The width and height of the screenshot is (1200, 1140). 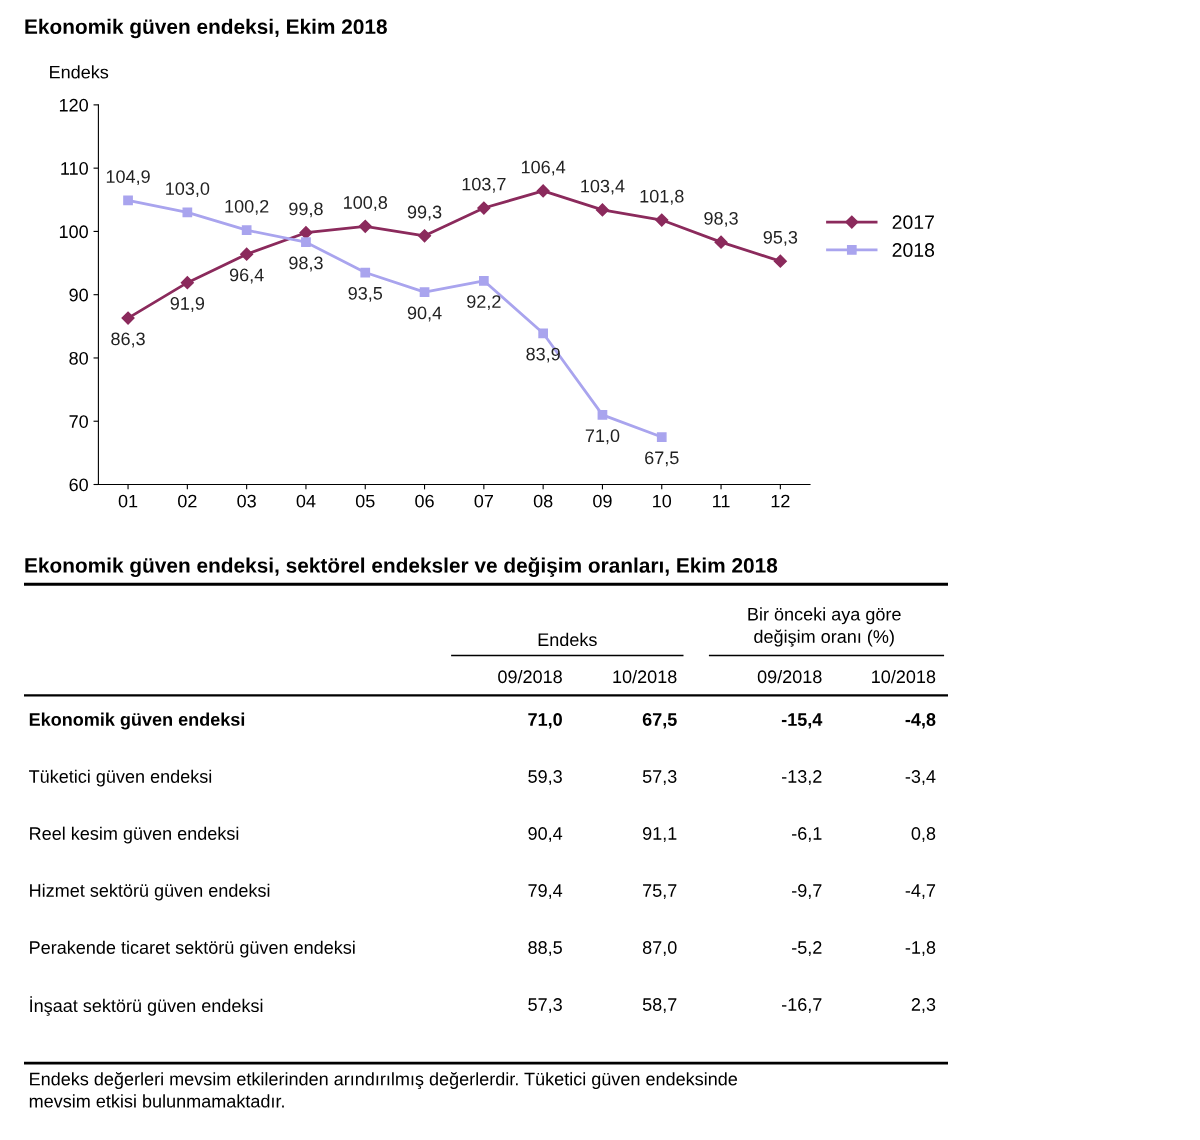 I want to click on x-tick-label: 09, so click(x=602, y=501).